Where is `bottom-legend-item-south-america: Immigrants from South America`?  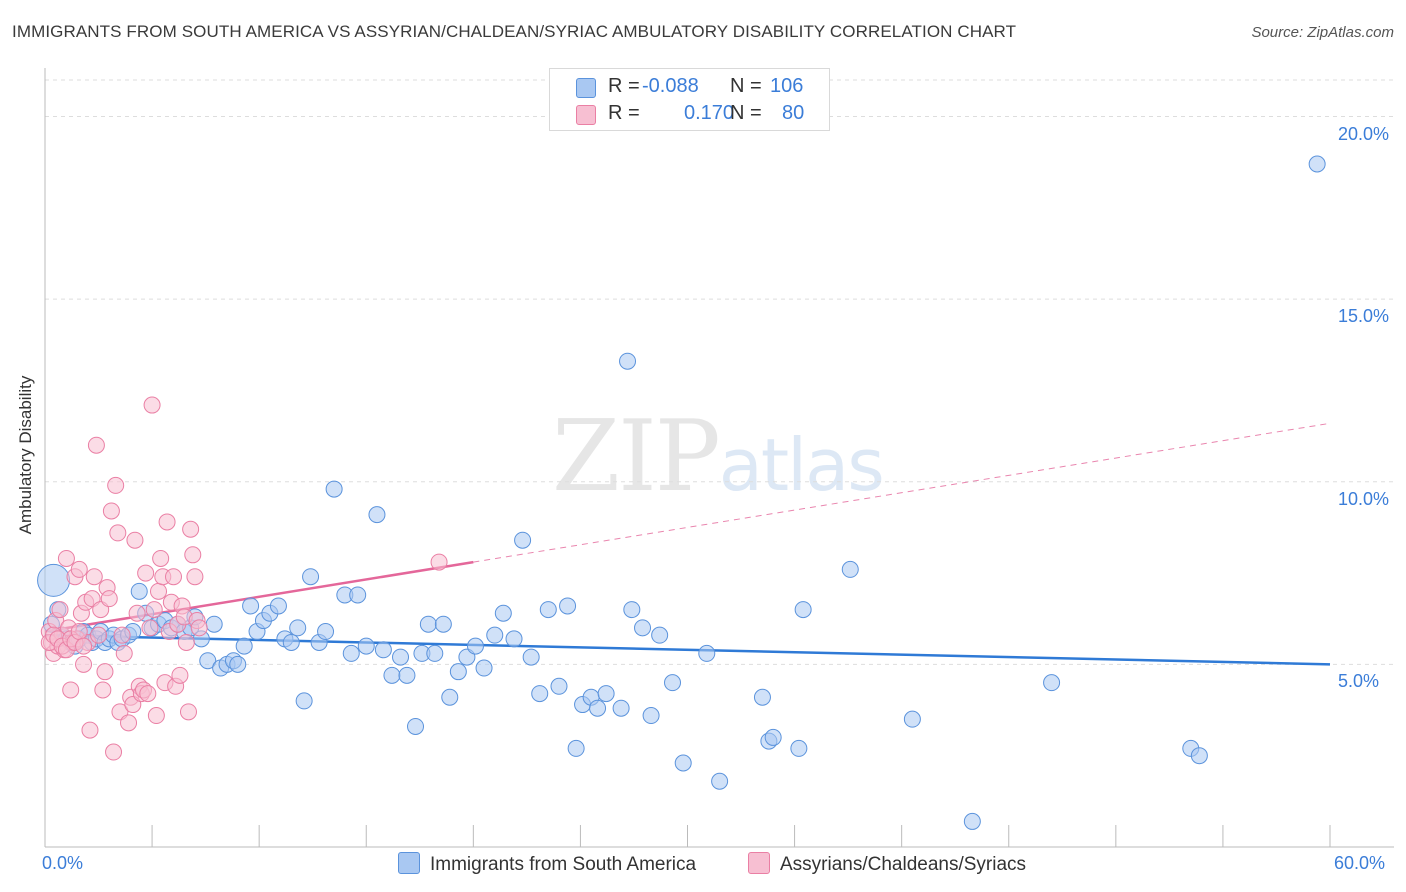 bottom-legend-item-south-america: Immigrants from South America is located at coordinates (547, 864).